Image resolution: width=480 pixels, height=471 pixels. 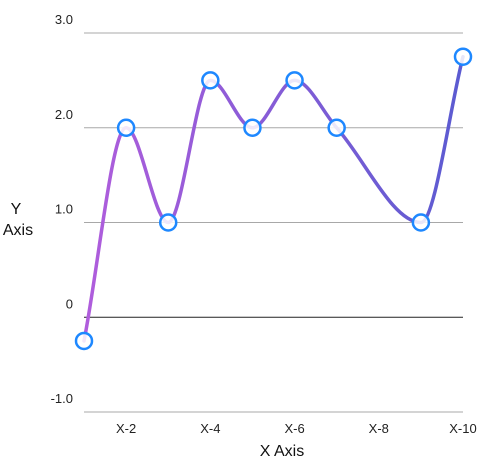 I want to click on y-axis-ticks: 3.0 2.0 1.0 0 -1.0, so click(x=62, y=209).